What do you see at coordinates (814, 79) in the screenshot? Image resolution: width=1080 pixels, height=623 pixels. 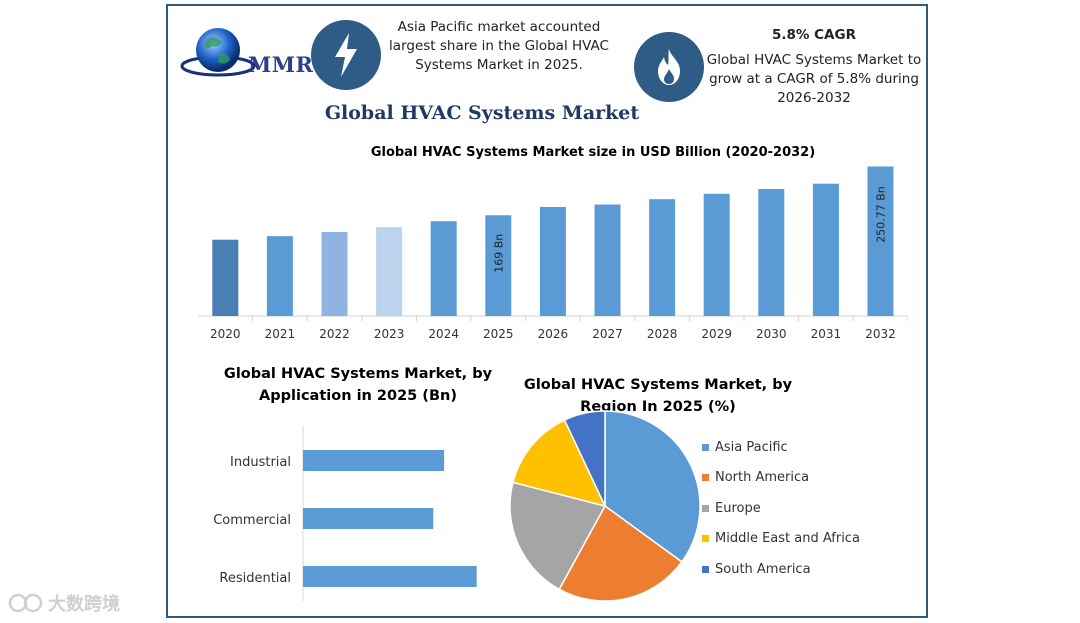 I see `cagr-line-2: grow at a CAGR of 5.8% during` at bounding box center [814, 79].